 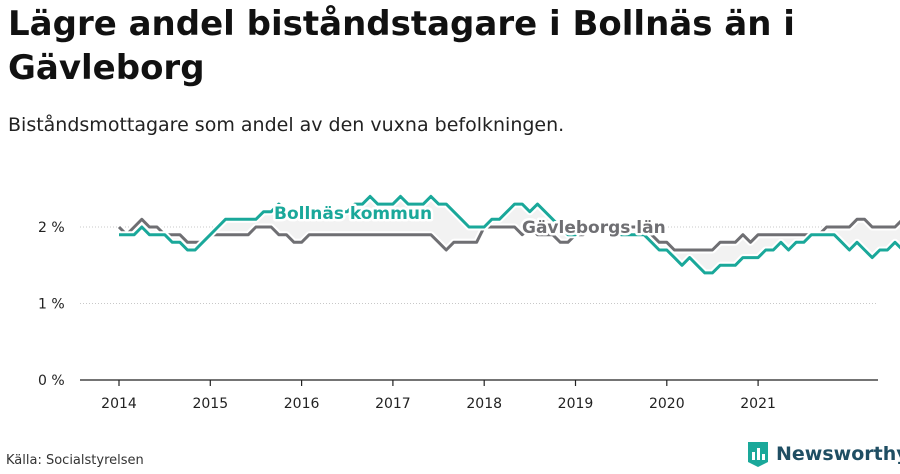 What do you see at coordinates (667, 404) in the screenshot?
I see `x-tick-label: 2020` at bounding box center [667, 404].